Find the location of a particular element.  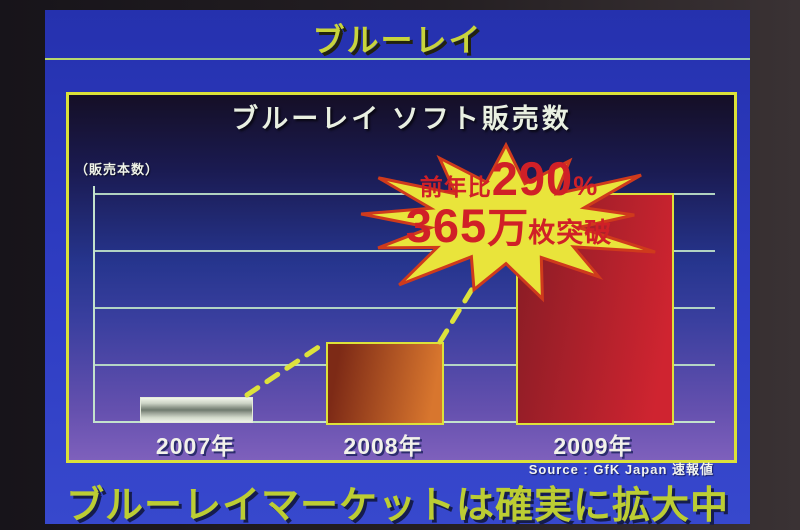

chart-title: ブルーレイ ソフト販売数 is located at coordinates (401, 119).